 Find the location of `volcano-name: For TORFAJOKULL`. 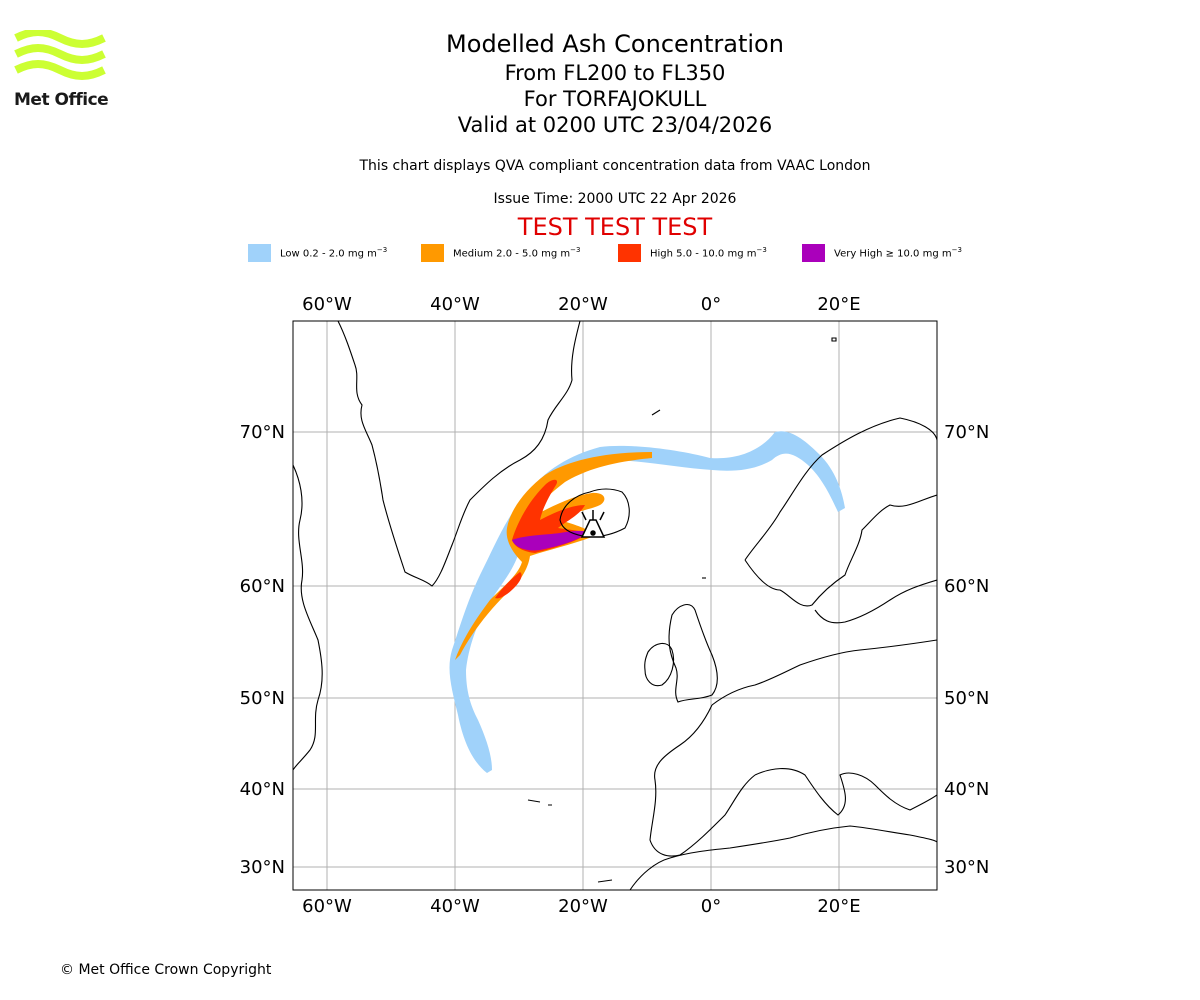

volcano-name: For TORFAJOKULL is located at coordinates (615, 99).